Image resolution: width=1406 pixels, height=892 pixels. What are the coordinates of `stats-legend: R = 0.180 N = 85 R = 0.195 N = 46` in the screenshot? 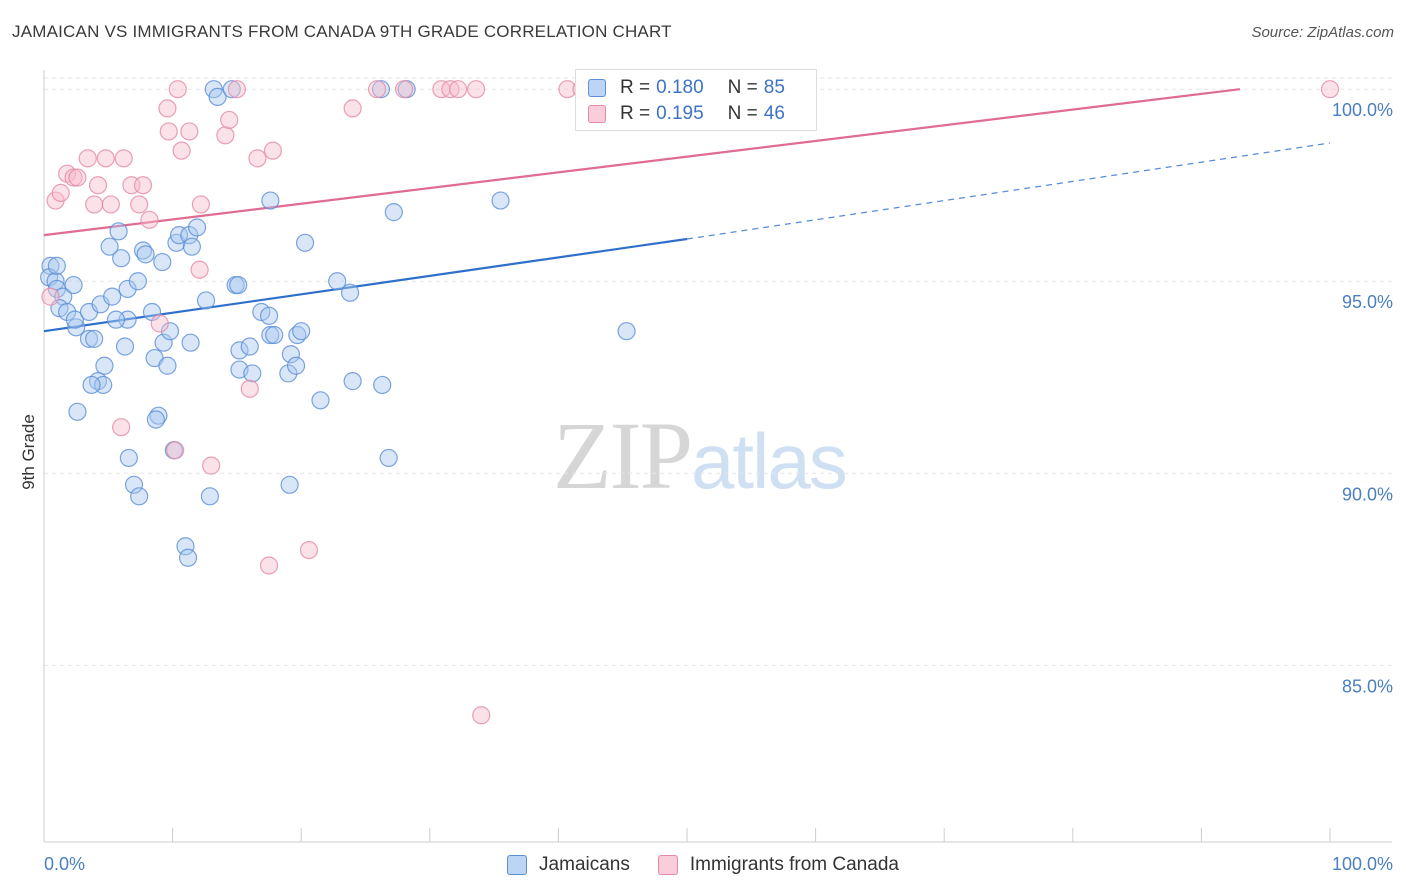 It's located at (696, 100).